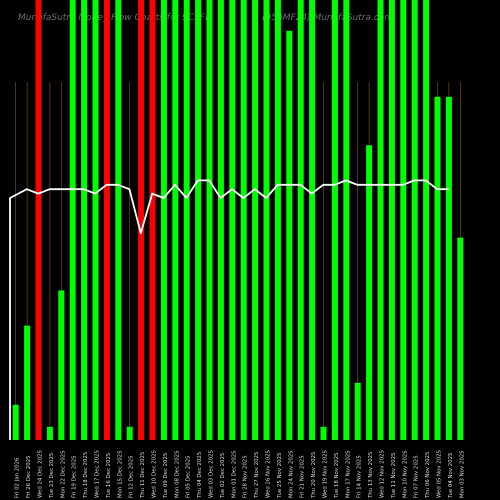 This screenshot has height=500, width=500. Describe the element at coordinates (86, 475) in the screenshot. I see `x-tick-label: Thu 18 Dec 2025` at that location.